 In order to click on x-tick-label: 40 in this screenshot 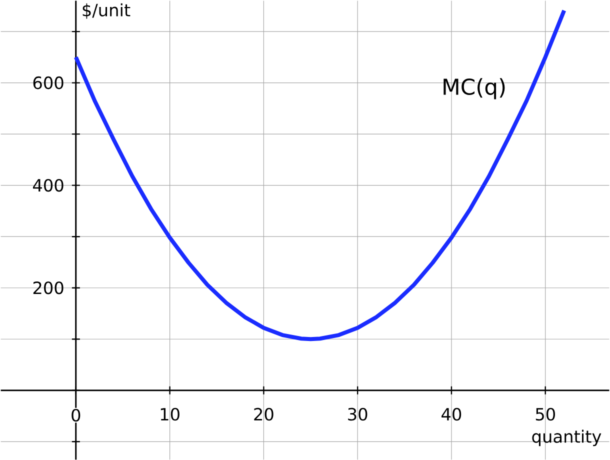, I will do `click(452, 414)`.